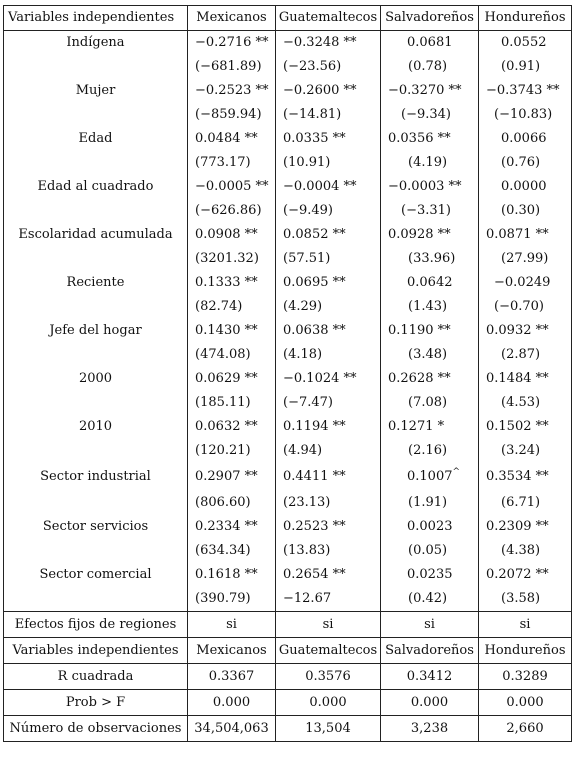 Image resolution: width=575 pixels, height=767 pixels. What do you see at coordinates (525, 676) in the screenshot?
I see `statistic-cell: 0.3289` at bounding box center [525, 676].